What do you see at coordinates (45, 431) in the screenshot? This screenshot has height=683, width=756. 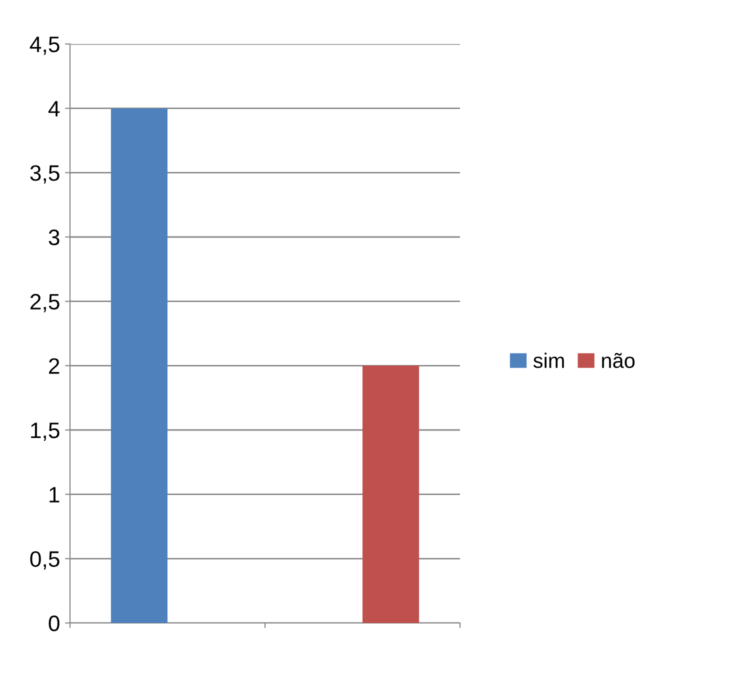 I see `y-tick-label: 1,5` at bounding box center [45, 431].